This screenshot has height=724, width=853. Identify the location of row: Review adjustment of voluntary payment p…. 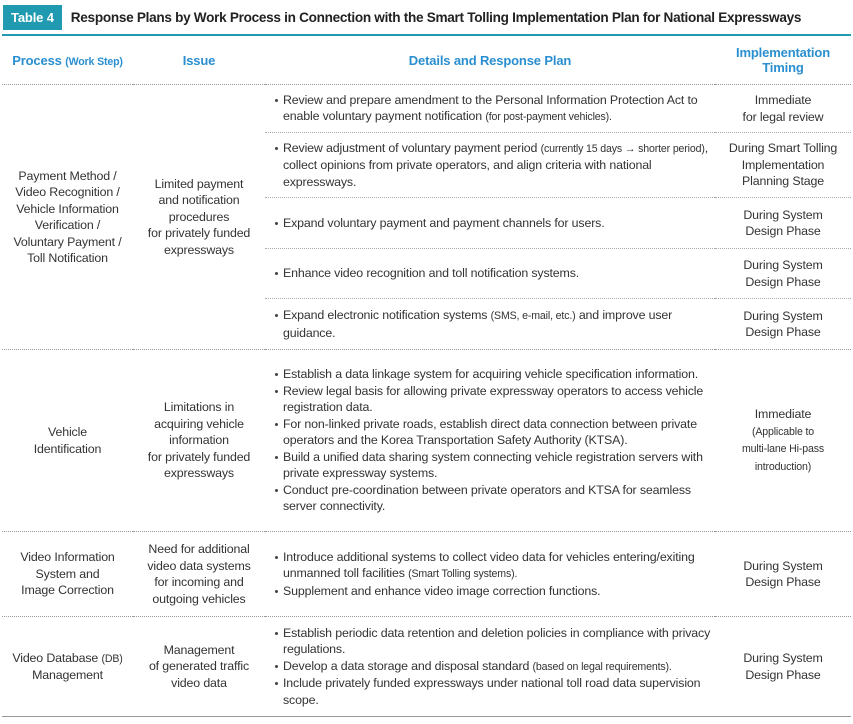
(426, 165).